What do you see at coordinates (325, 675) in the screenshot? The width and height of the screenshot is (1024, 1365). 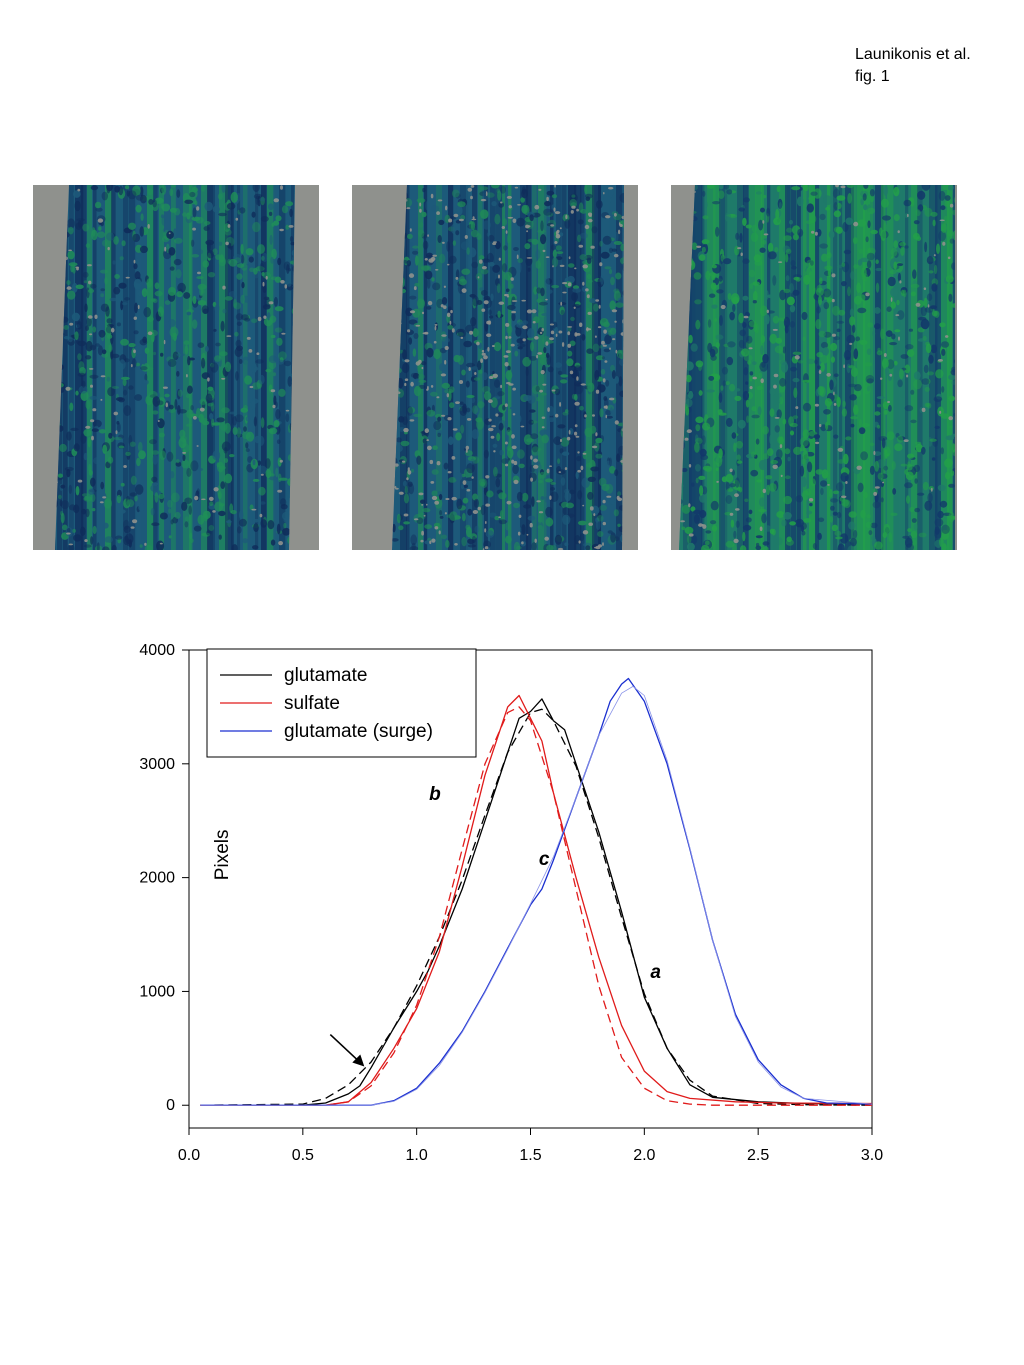 I see `legend-entry: glutamate` at bounding box center [325, 675].